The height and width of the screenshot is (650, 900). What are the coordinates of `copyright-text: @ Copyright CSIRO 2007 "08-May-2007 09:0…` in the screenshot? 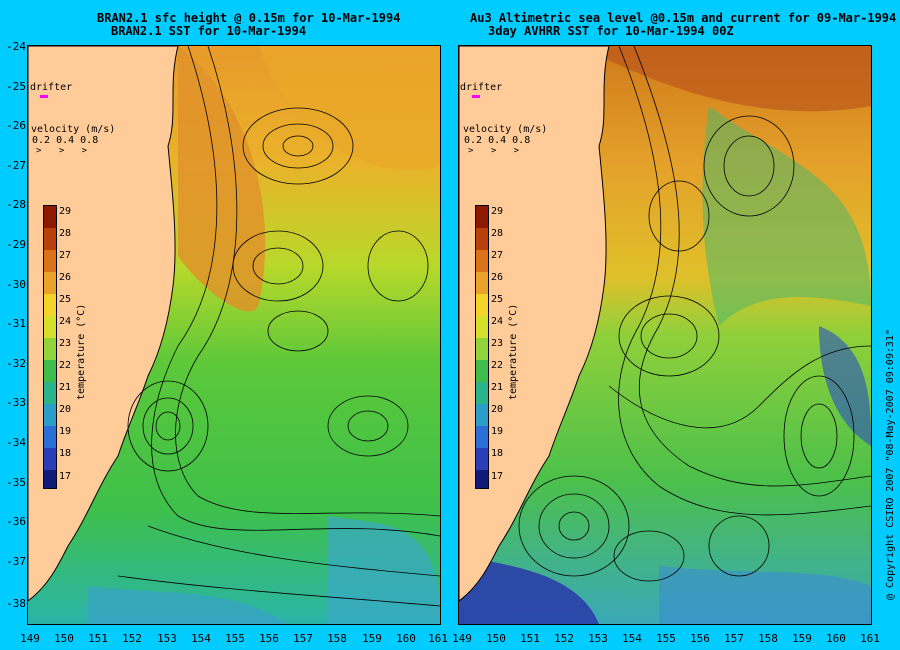 It's located at (890, 464).